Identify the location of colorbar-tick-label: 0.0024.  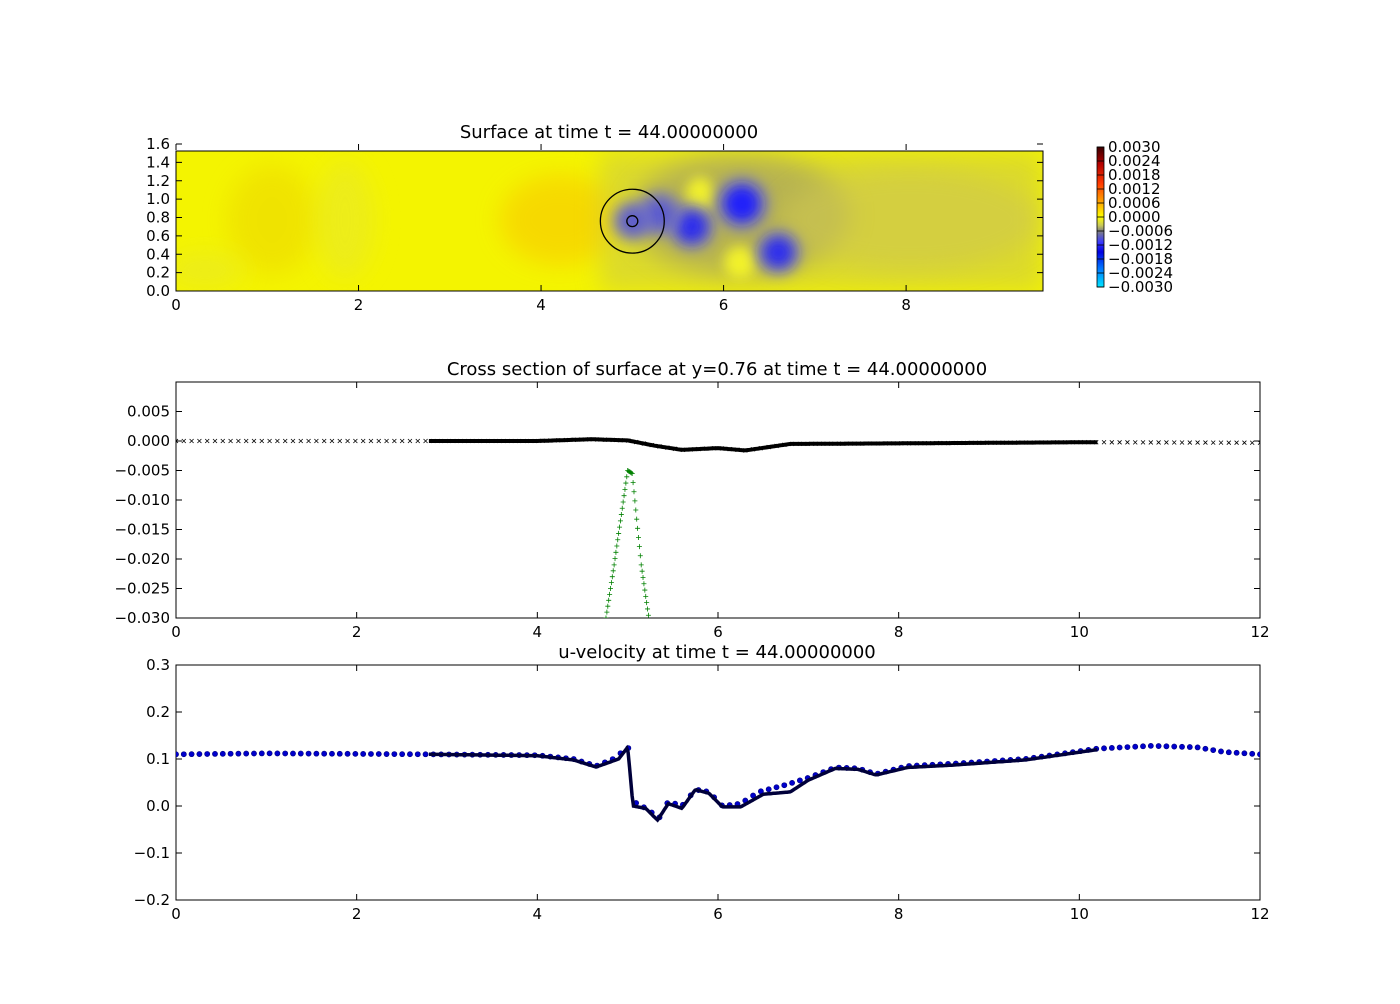
(1134, 161).